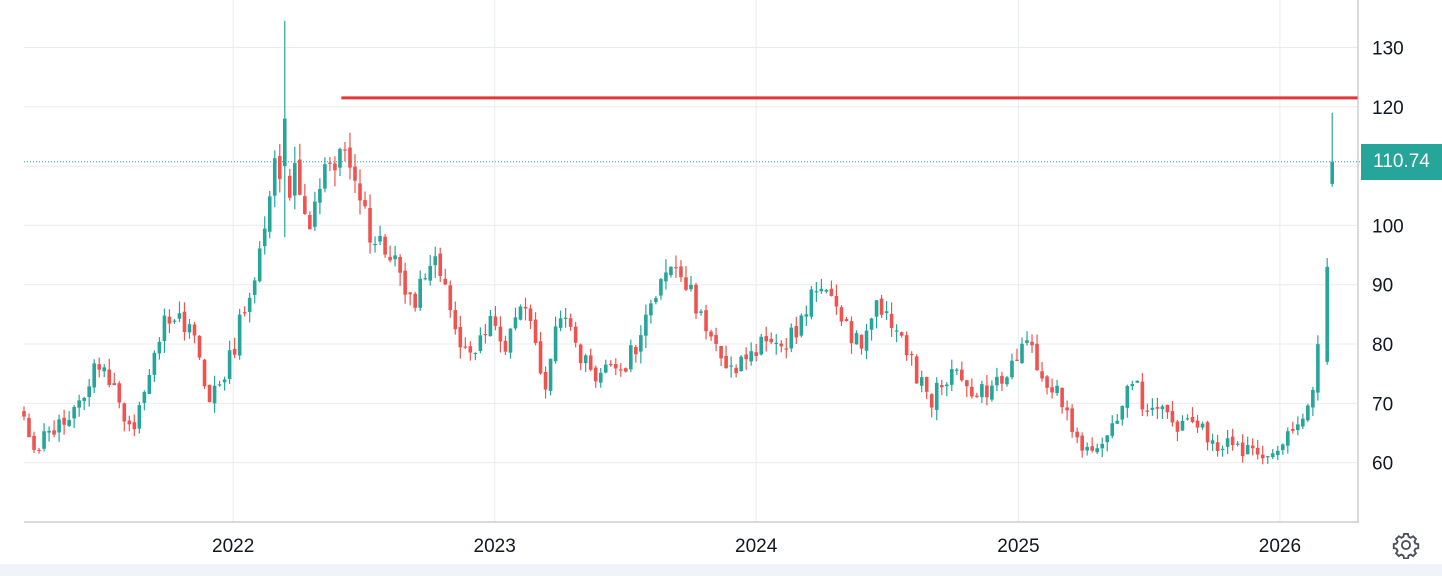 The image size is (1442, 576). I want to click on y-tick-label: 70, so click(1382, 404).